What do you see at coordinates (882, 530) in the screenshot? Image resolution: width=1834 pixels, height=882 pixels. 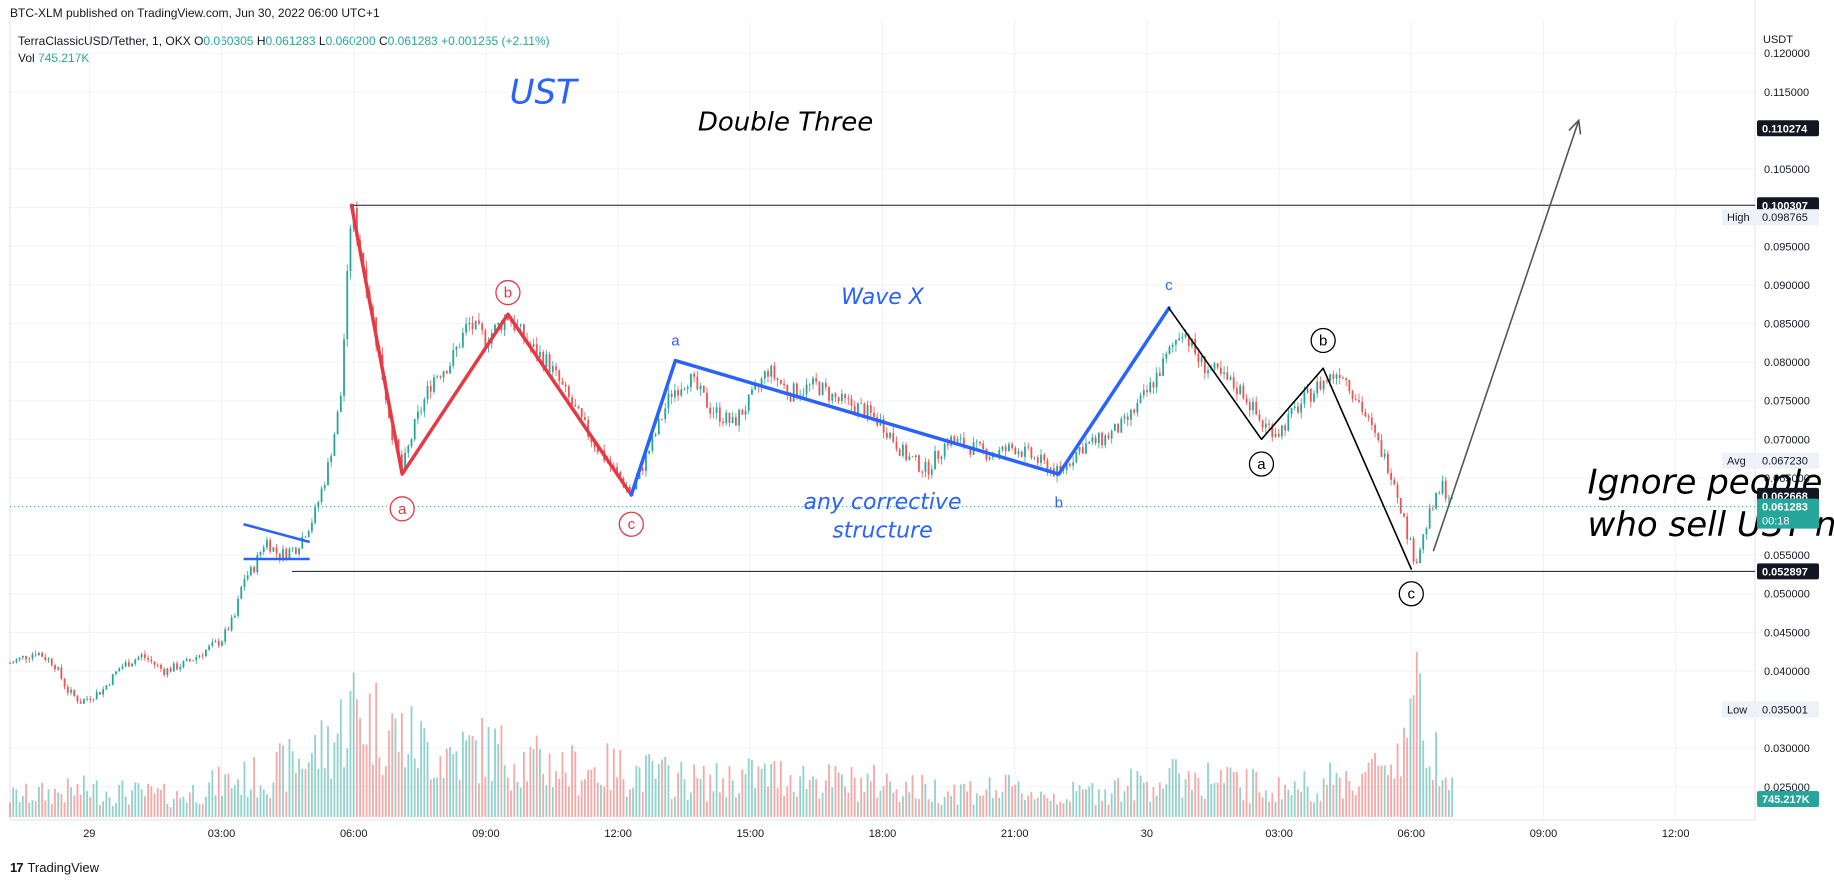 I see `annotation-text: structure` at bounding box center [882, 530].